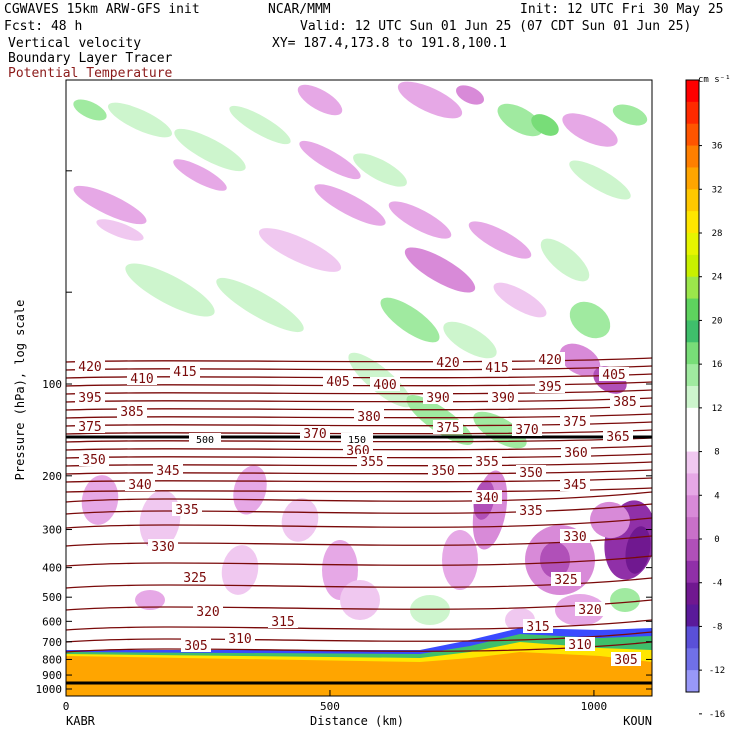 This screenshot has width=740, height=740. I want to click on colorbar-label: 0, so click(716, 540).